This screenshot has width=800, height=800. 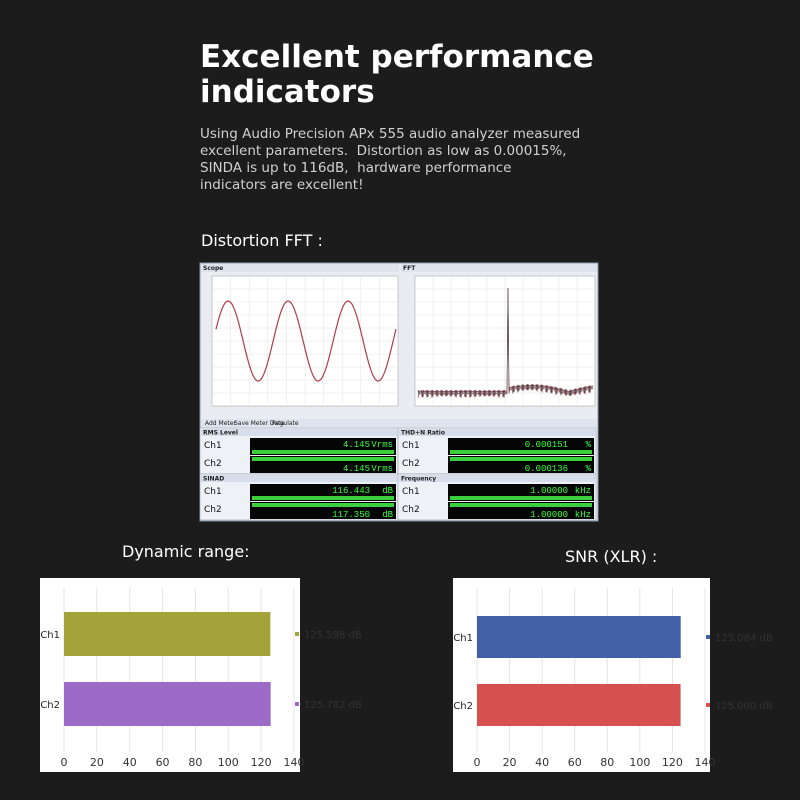 What do you see at coordinates (259, 423) in the screenshot?
I see `toolbar-button: Save Meter Data` at bounding box center [259, 423].